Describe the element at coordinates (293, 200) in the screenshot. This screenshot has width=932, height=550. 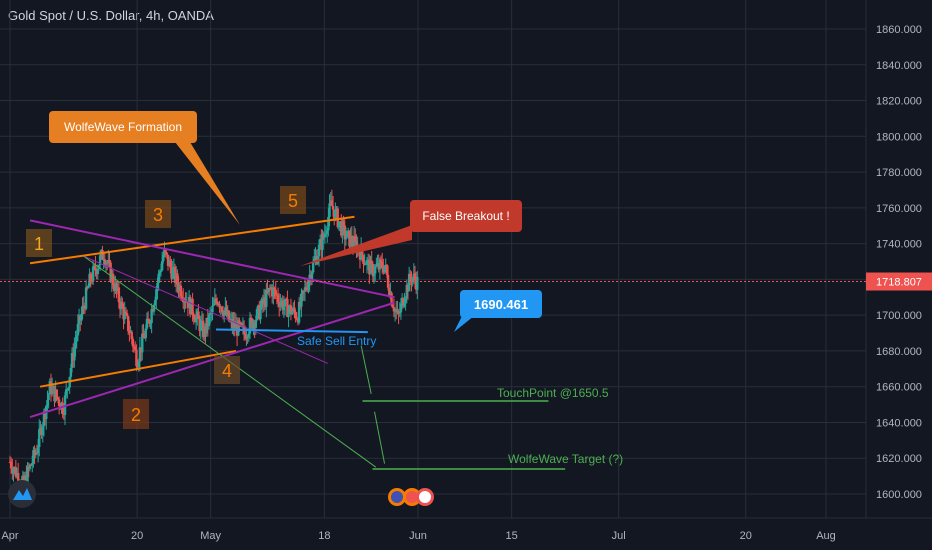
I see `wave-label-5: 5` at that location.